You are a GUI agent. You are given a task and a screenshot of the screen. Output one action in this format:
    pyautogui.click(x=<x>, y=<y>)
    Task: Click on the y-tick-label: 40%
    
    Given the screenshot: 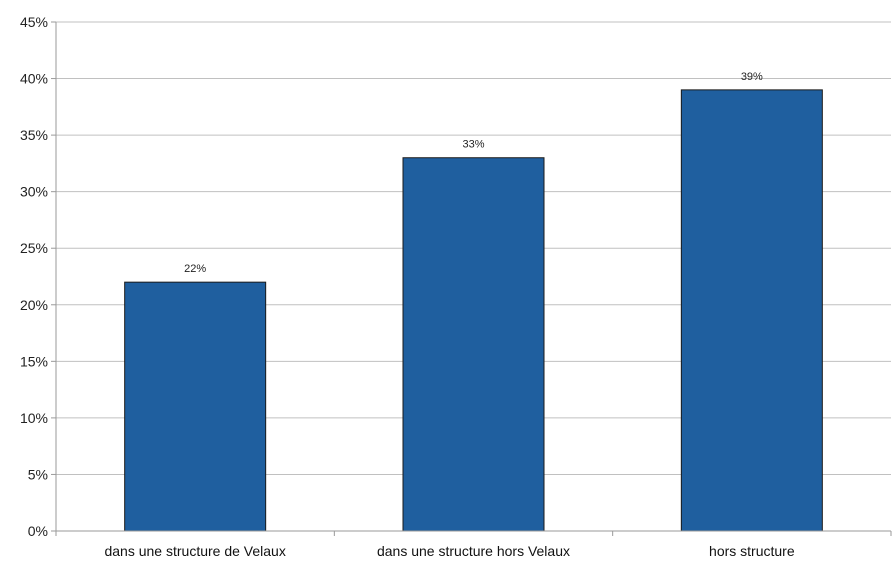 What is the action you would take?
    pyautogui.click(x=34, y=79)
    